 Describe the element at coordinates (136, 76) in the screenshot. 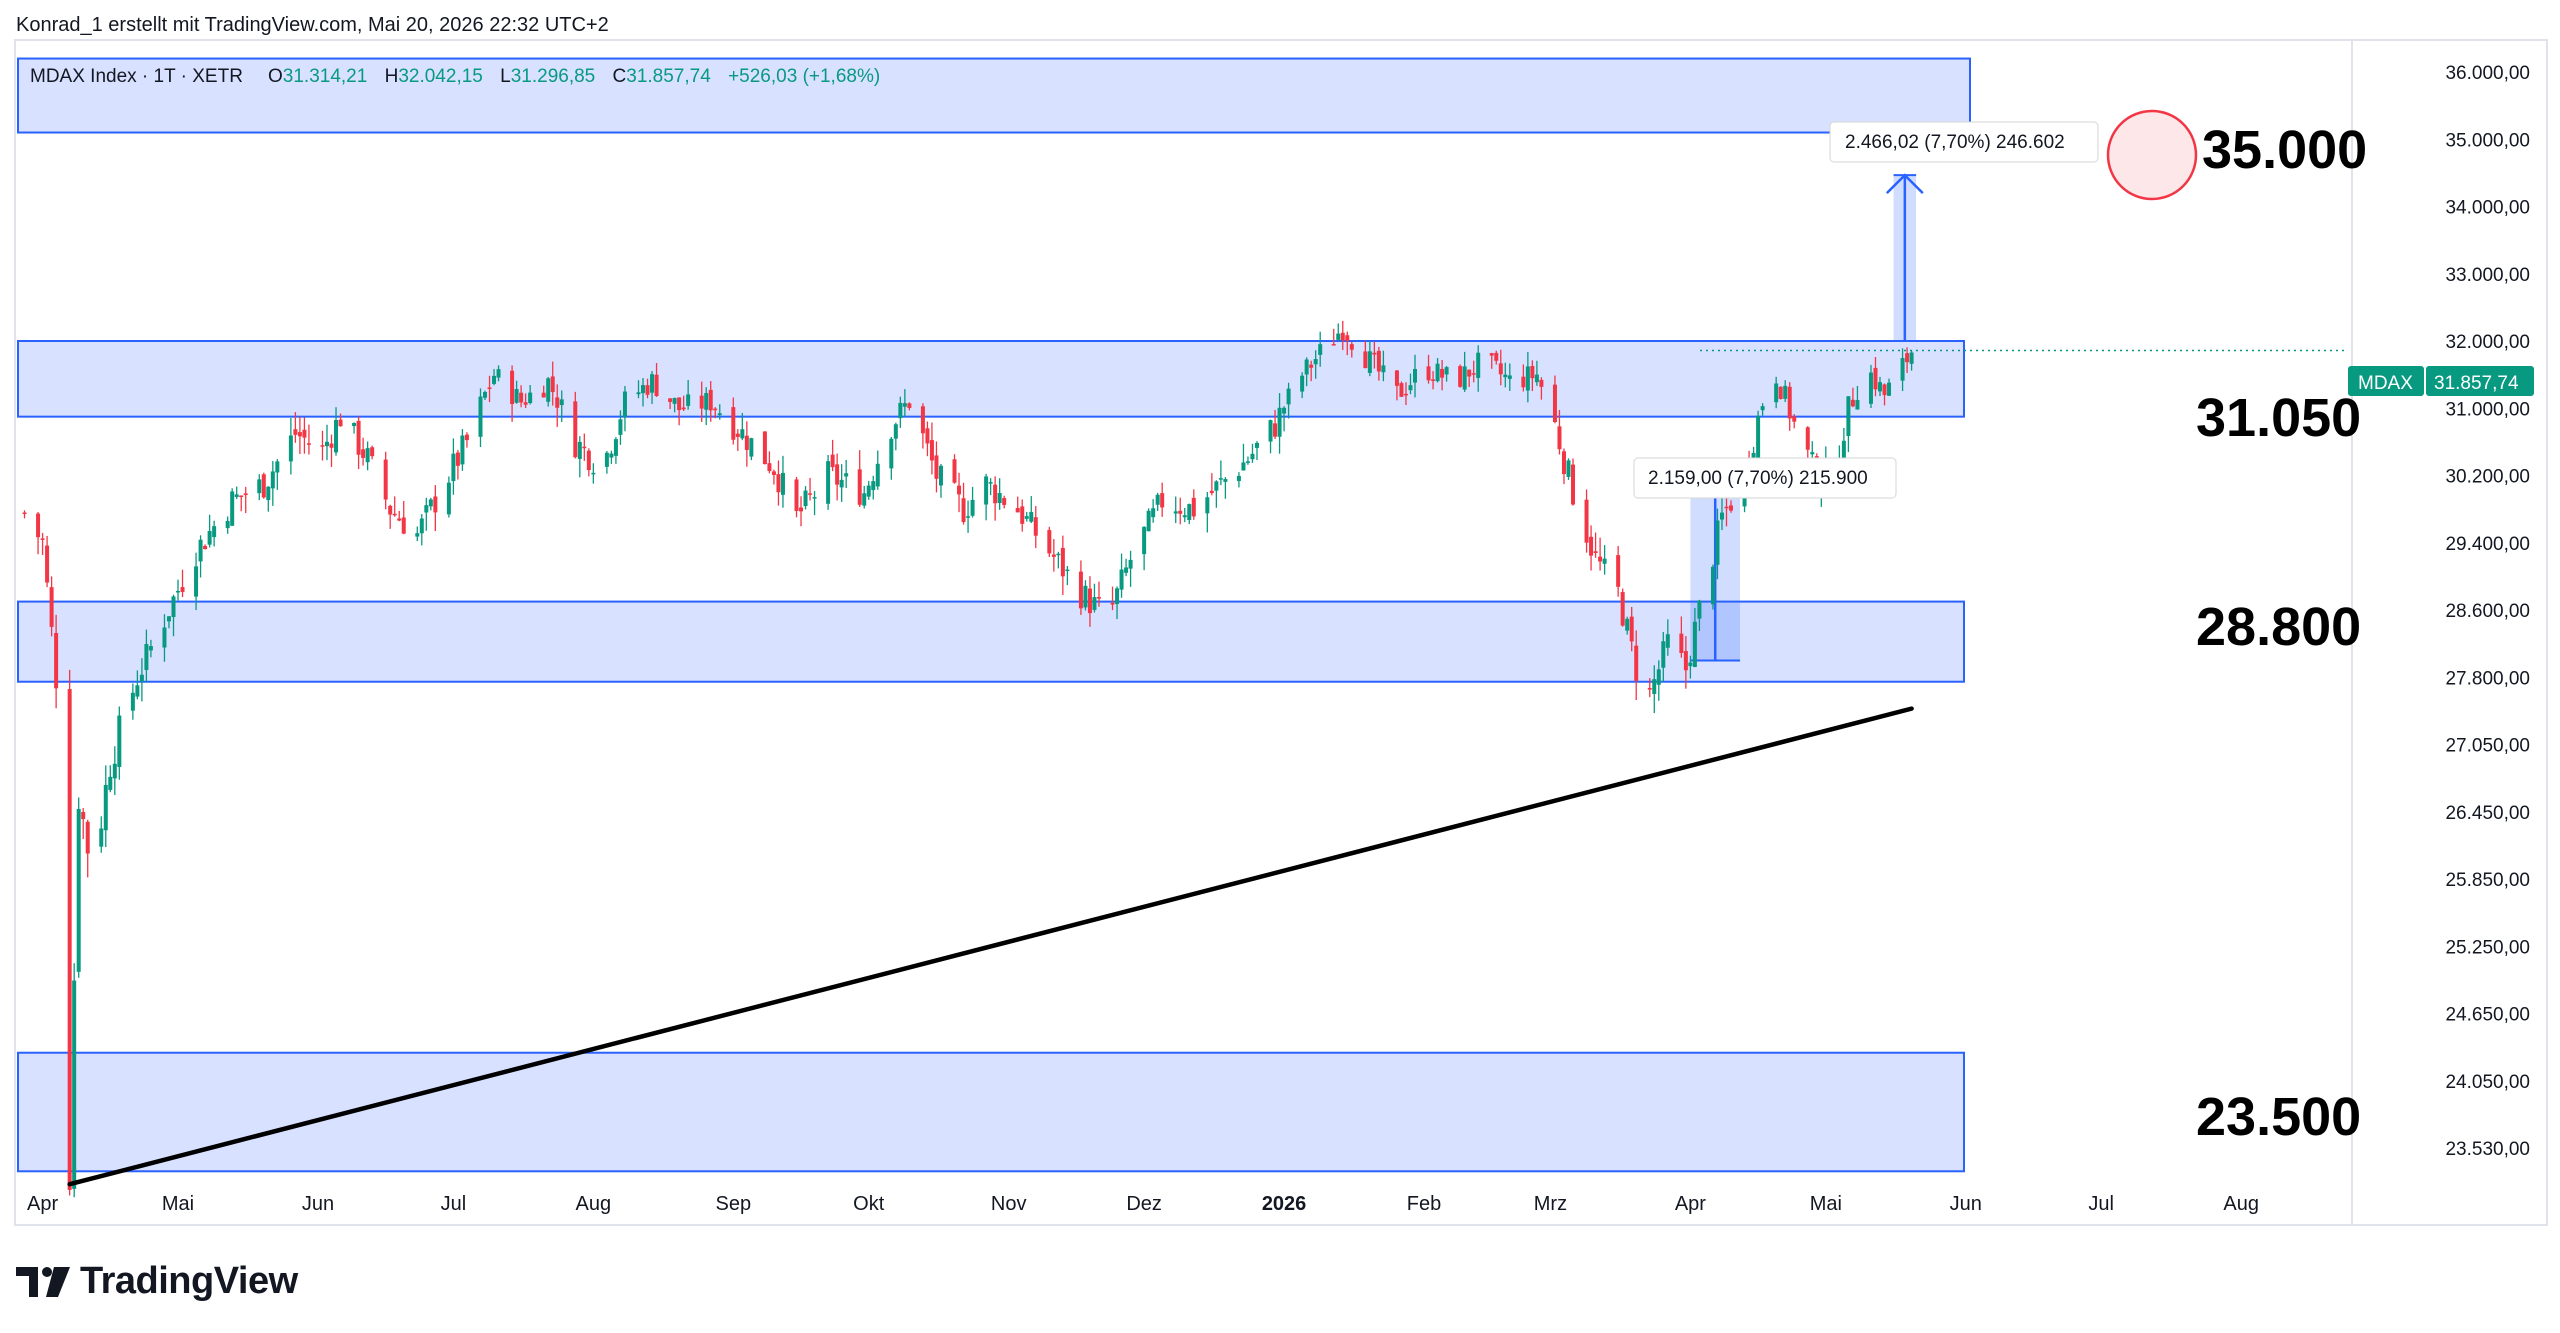

I see `legend-symbol: MDAX Index · 1T · XETR` at that location.